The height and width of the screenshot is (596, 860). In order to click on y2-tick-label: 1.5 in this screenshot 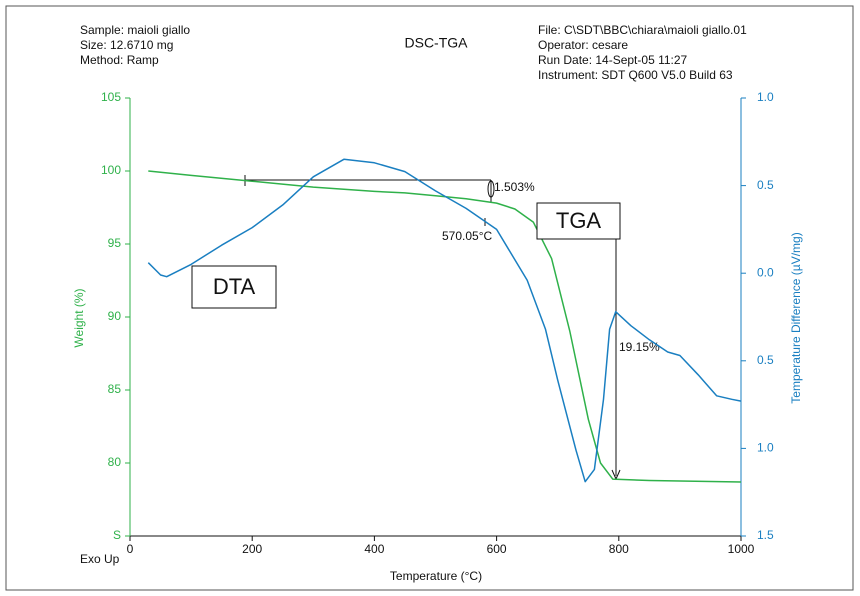, I will do `click(765, 535)`.